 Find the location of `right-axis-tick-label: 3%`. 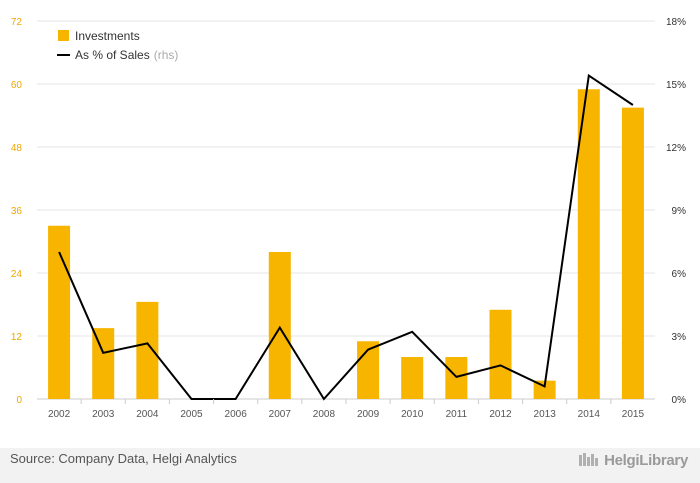

right-axis-tick-label: 3% is located at coordinates (679, 337).